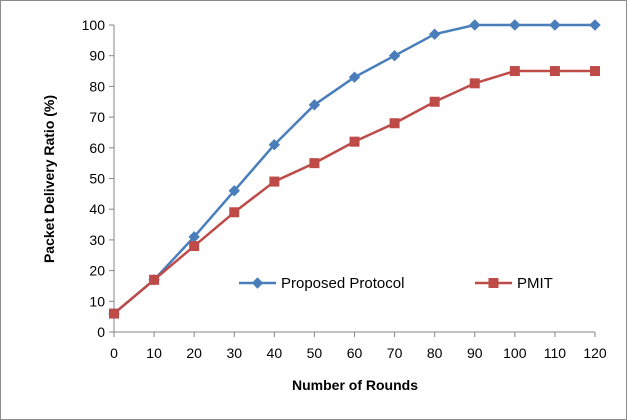 The image size is (627, 420). Describe the element at coordinates (234, 353) in the screenshot. I see `x-tick-label: 30` at that location.